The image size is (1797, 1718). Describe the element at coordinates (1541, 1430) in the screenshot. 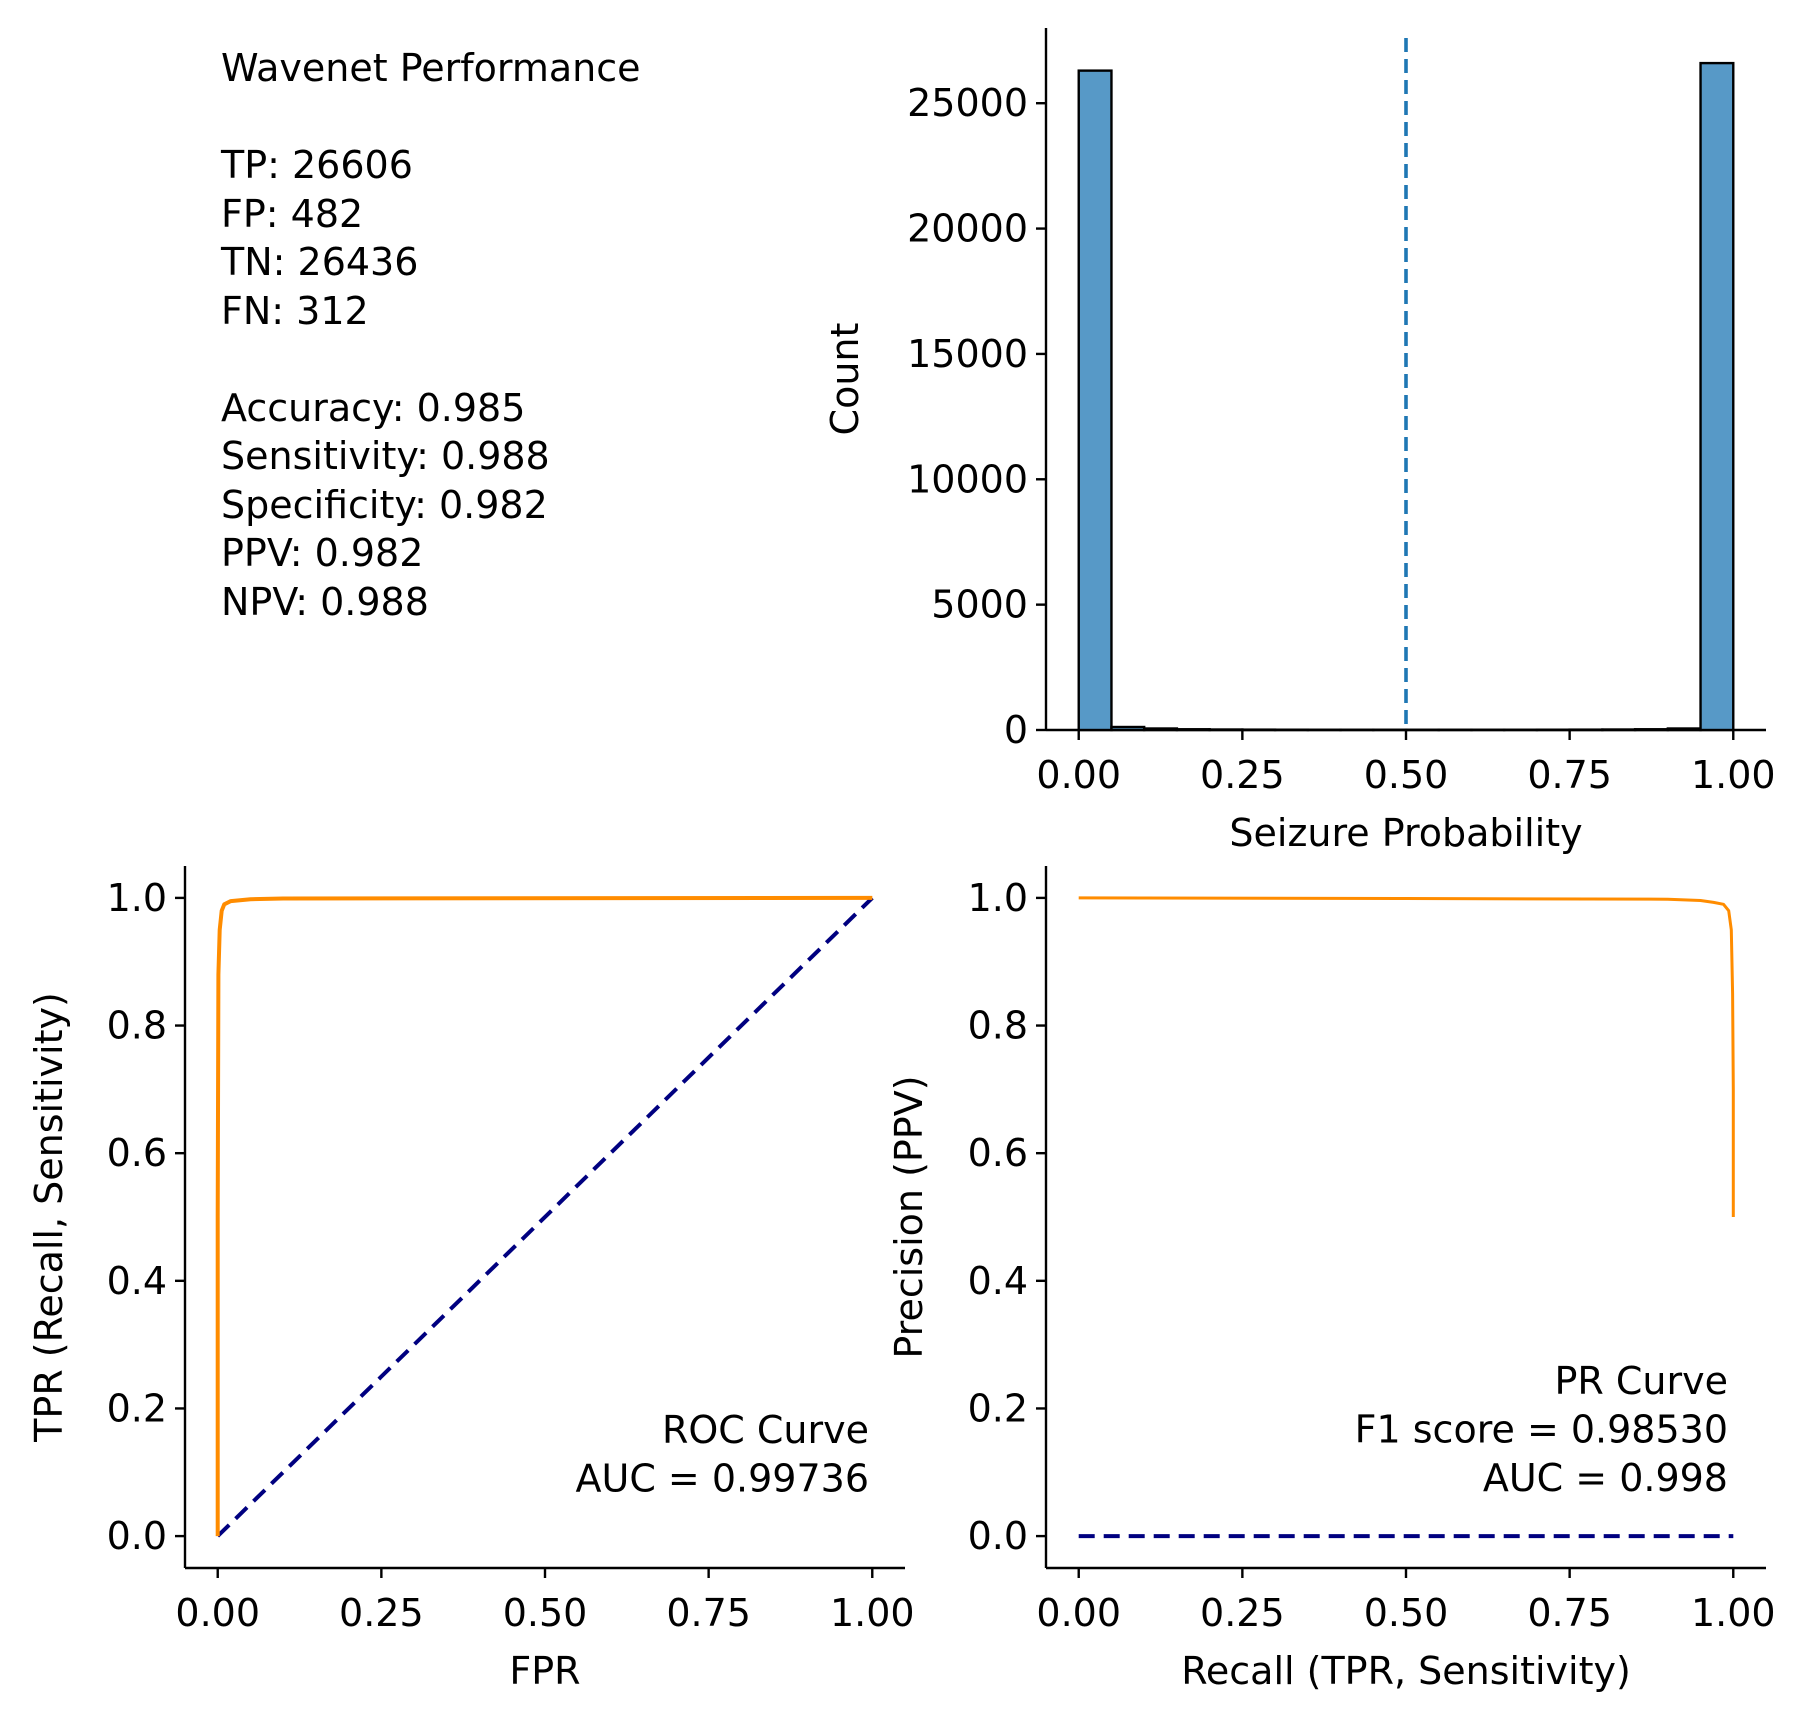

I see `pr-annotation: F1 score = 0.98530` at that location.